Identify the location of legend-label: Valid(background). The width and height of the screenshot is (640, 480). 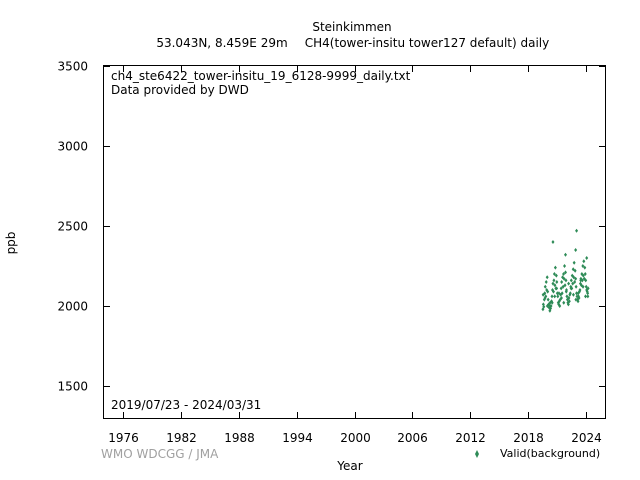
(550, 453).